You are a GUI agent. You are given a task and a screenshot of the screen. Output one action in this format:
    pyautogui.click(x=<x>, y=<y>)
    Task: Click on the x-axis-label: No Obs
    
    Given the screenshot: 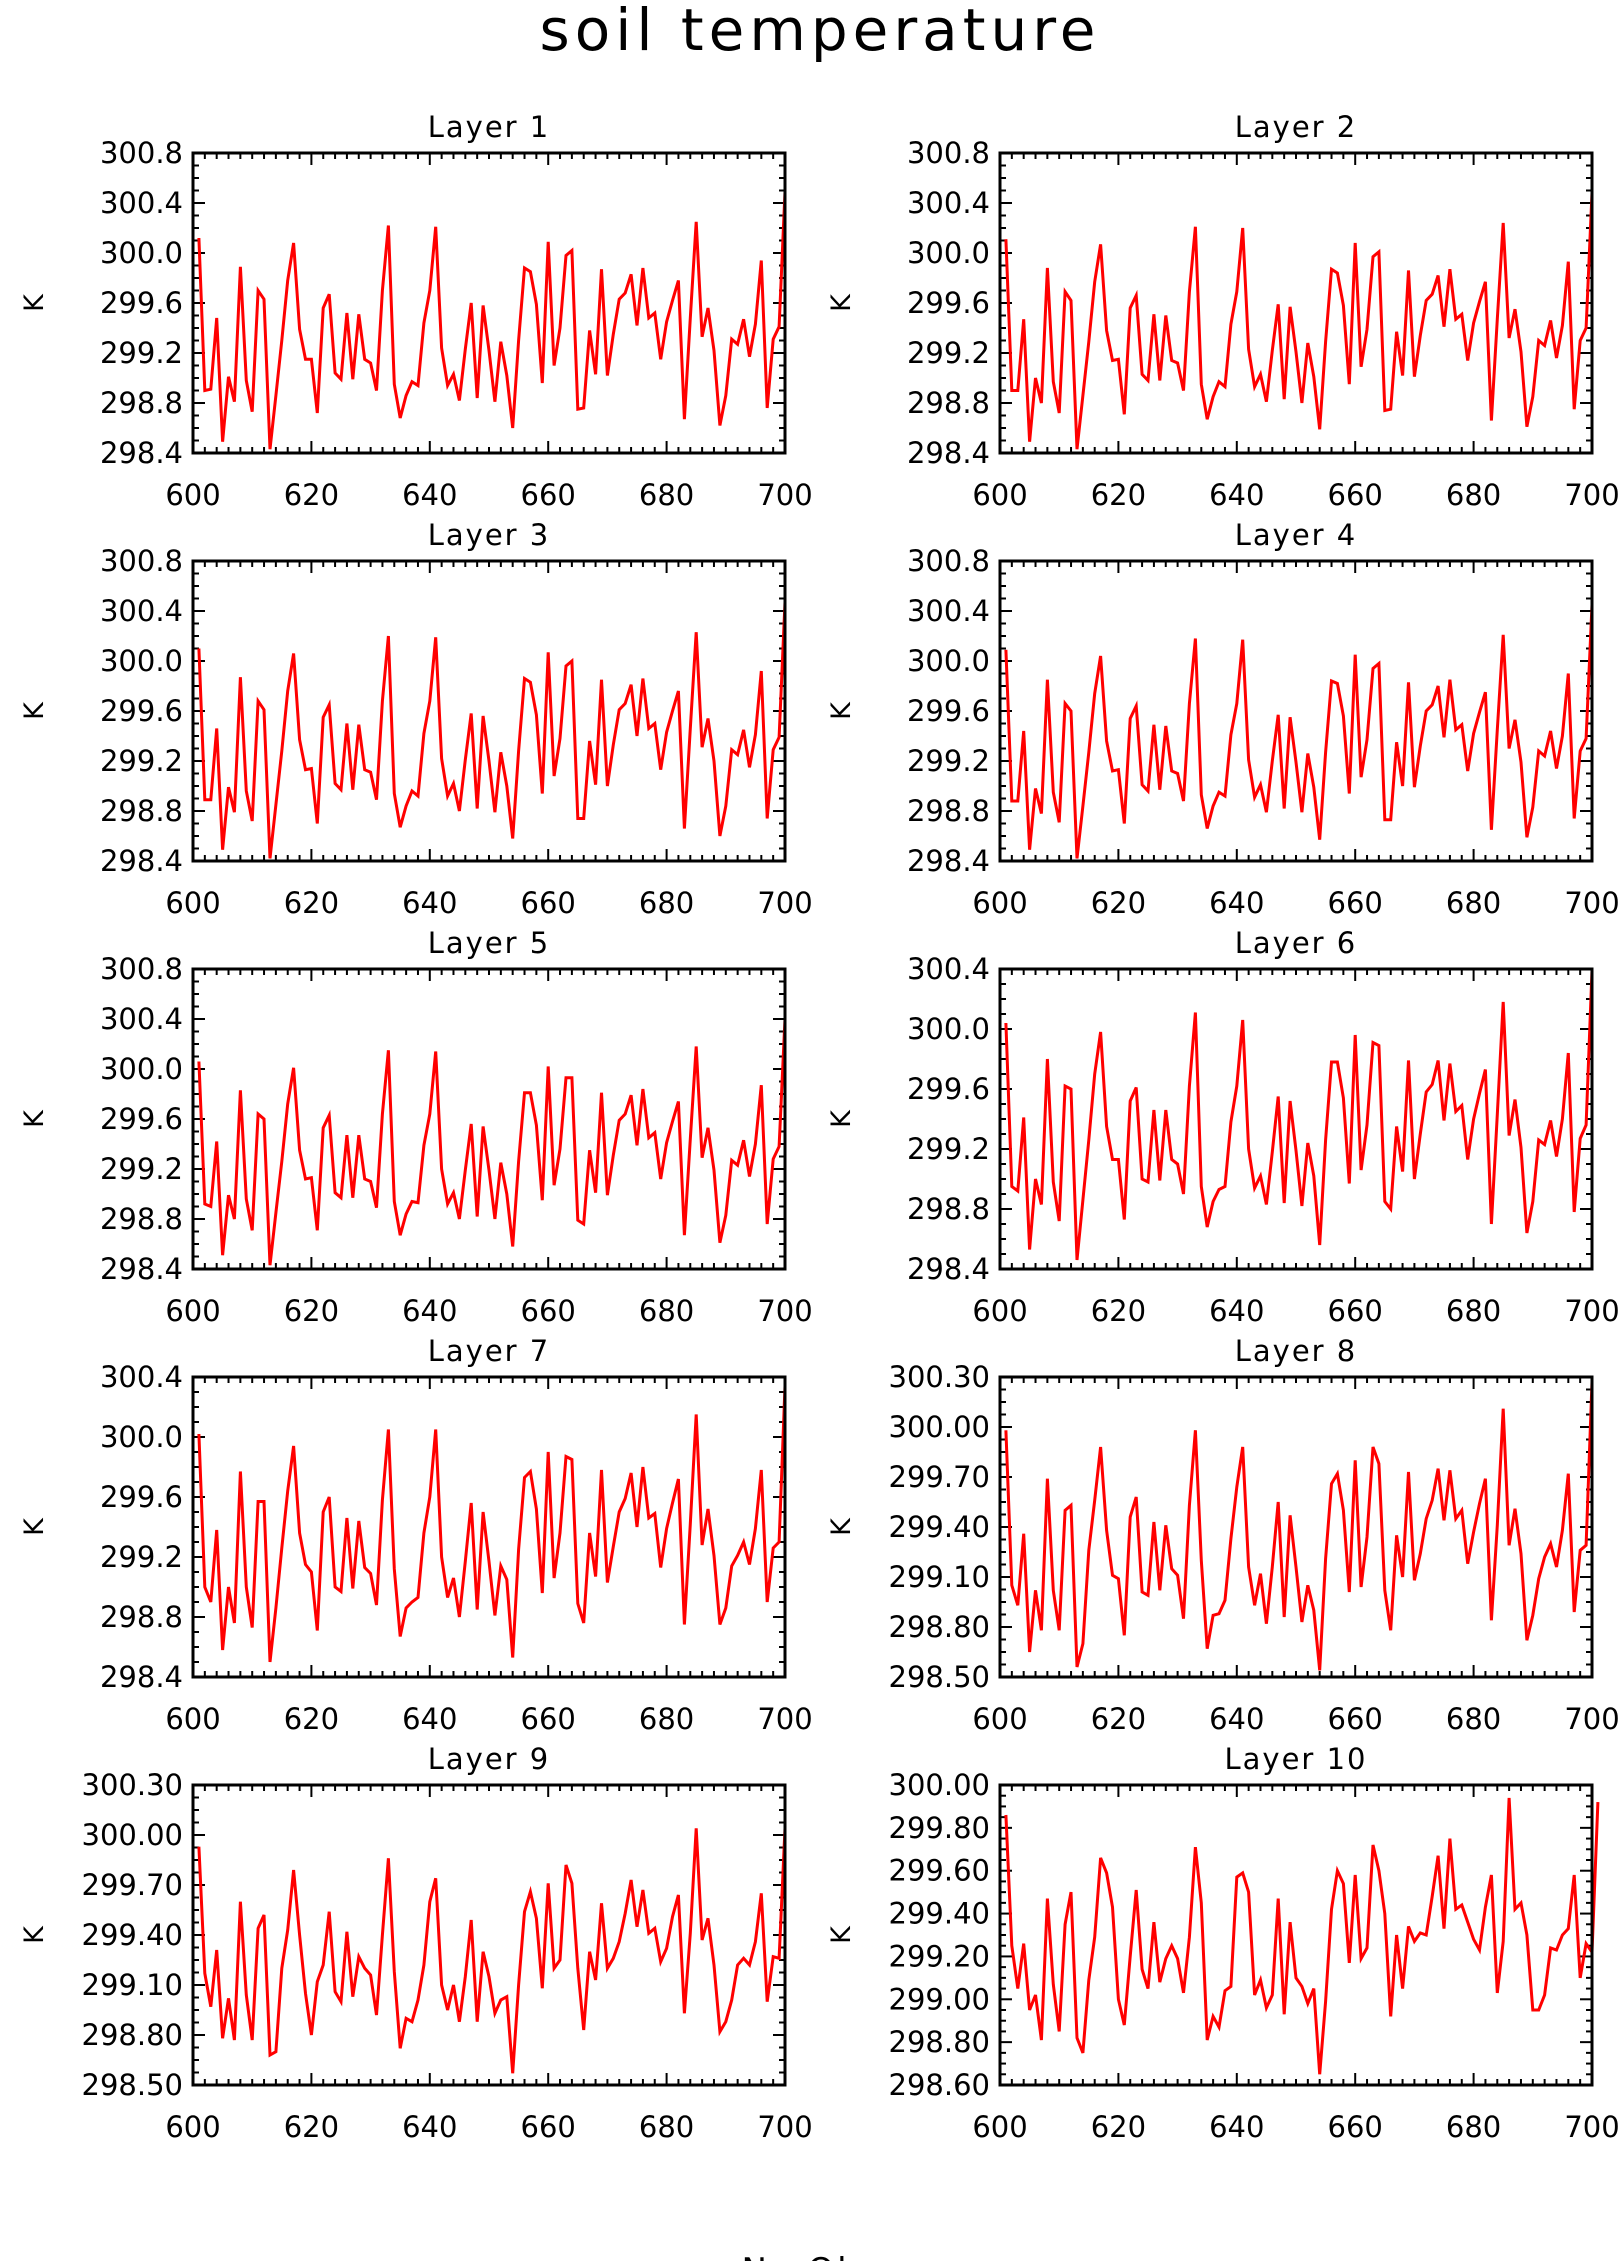 What is the action you would take?
    pyautogui.click(x=811, y=2256)
    